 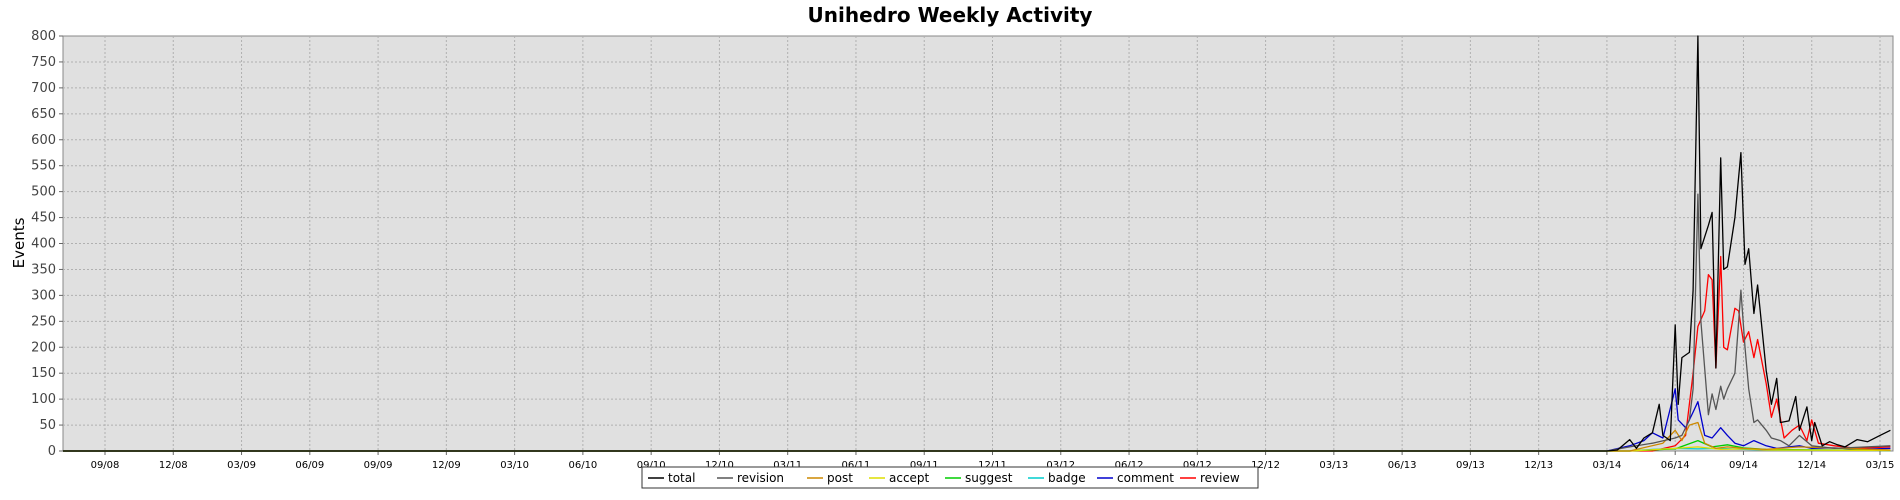 I want to click on x-tick-label: 12/13, so click(x=1538, y=465).